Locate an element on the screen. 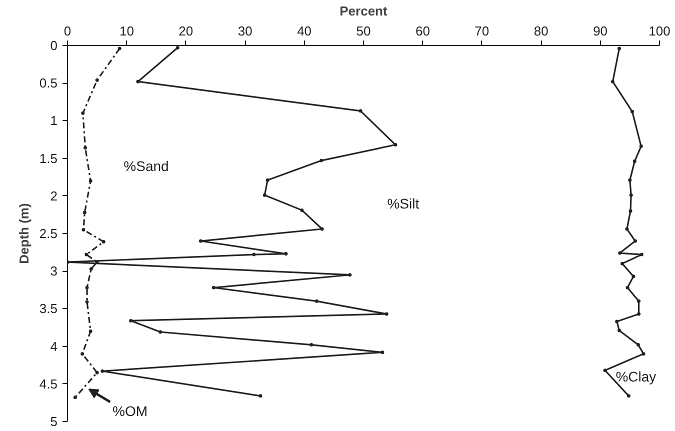  y-tick-label: 4.5 is located at coordinates (48, 384).